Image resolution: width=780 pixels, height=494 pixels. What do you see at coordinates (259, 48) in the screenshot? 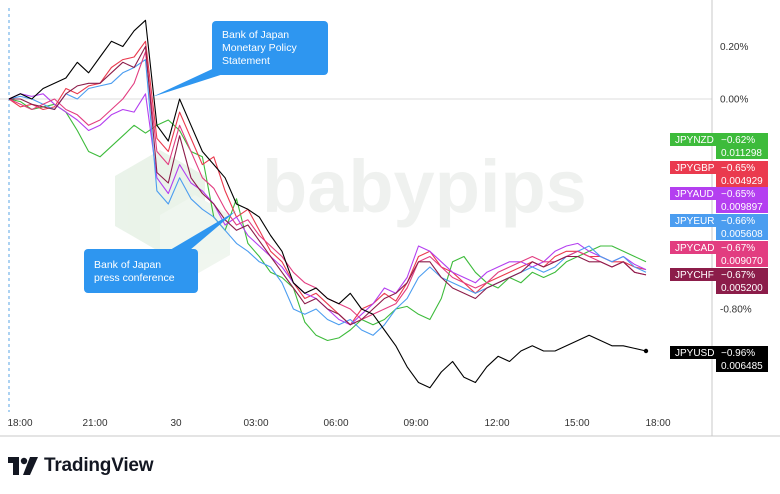
I see `callout-statement-line-2: Monetary Policy` at bounding box center [259, 48].